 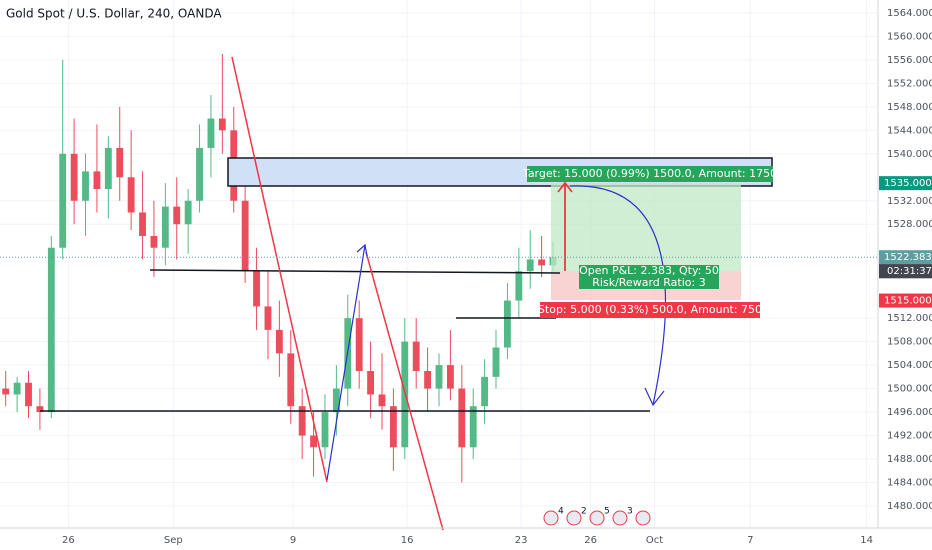 I want to click on price-label: 1522.383, so click(x=908, y=257).